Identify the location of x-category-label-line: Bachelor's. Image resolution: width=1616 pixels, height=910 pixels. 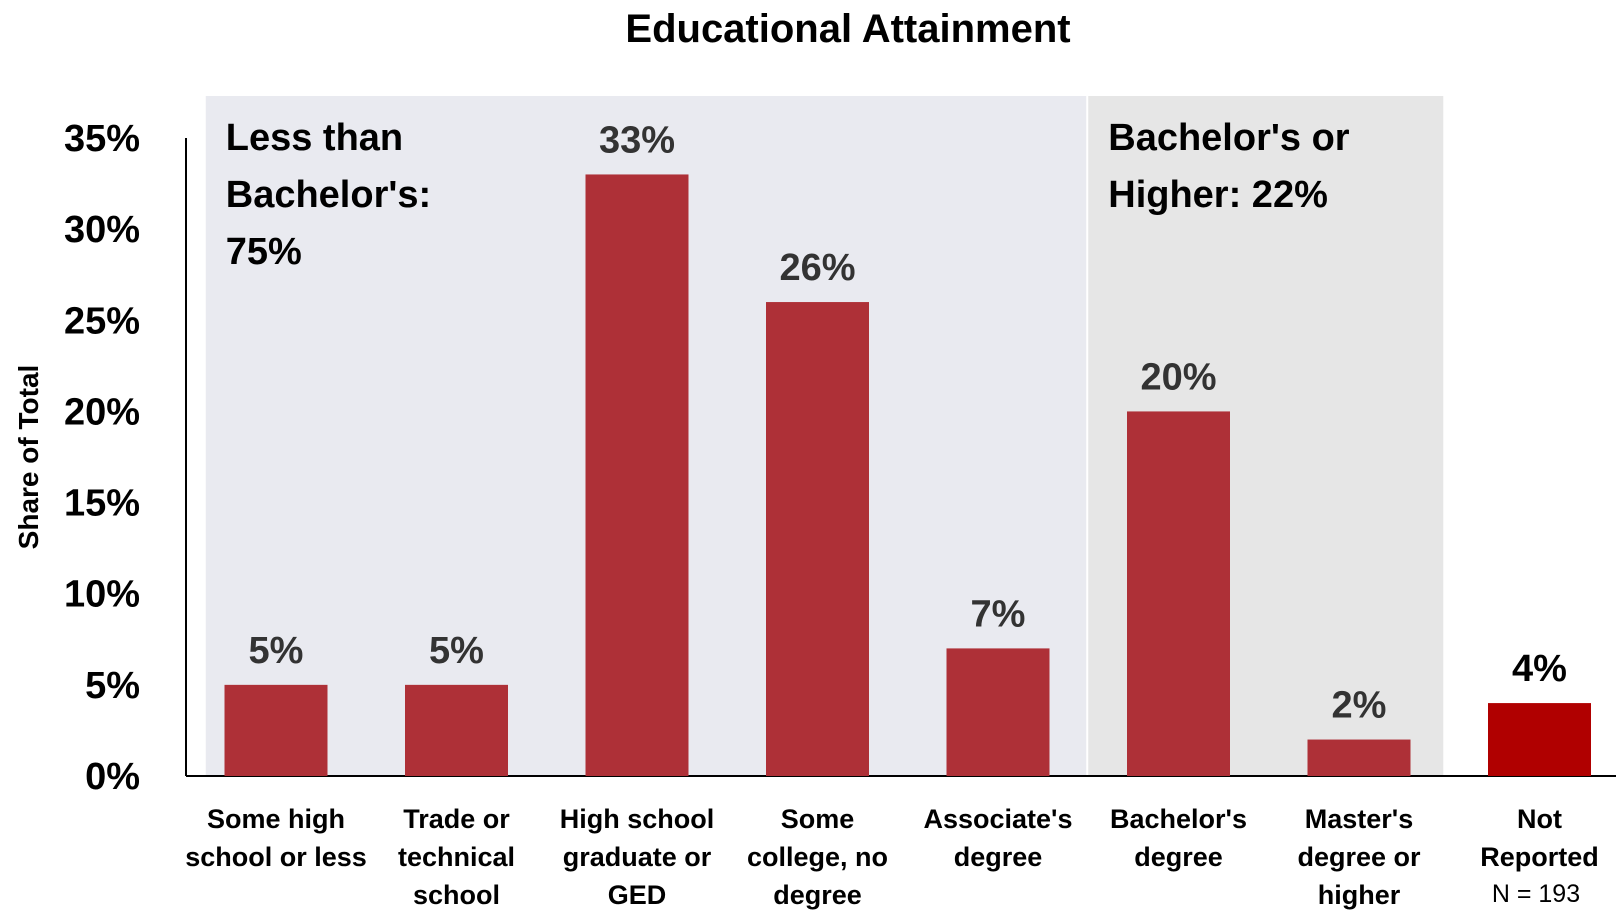
(1178, 819).